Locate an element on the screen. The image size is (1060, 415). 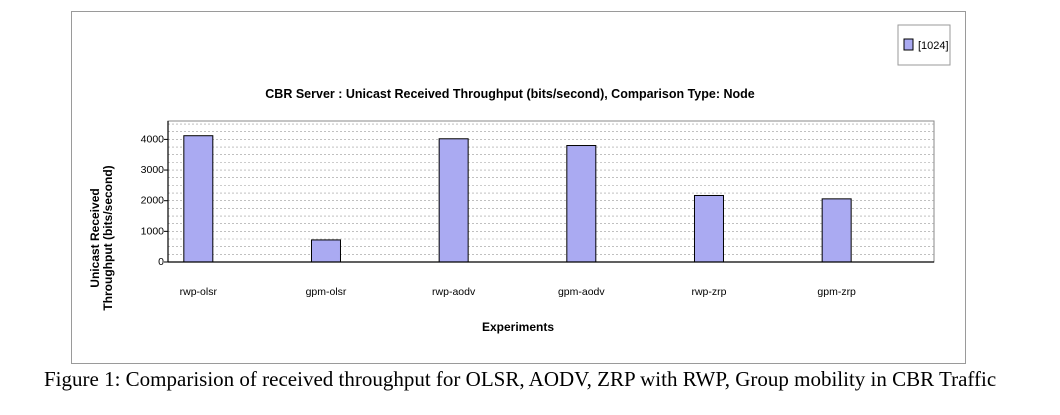
y-tick-label: 4000 is located at coordinates (153, 139).